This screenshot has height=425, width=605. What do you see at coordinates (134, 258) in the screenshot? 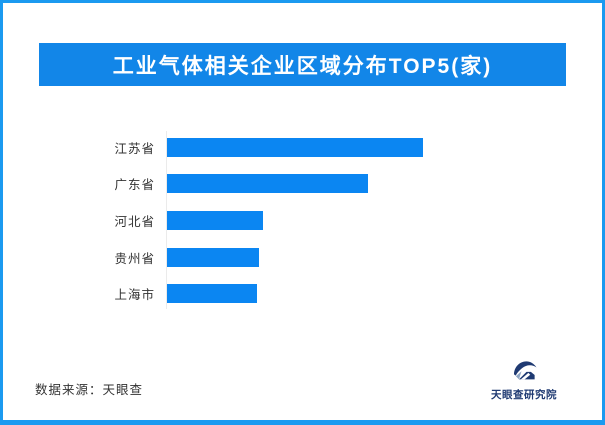
I see `category-label: 贵州省` at bounding box center [134, 258].